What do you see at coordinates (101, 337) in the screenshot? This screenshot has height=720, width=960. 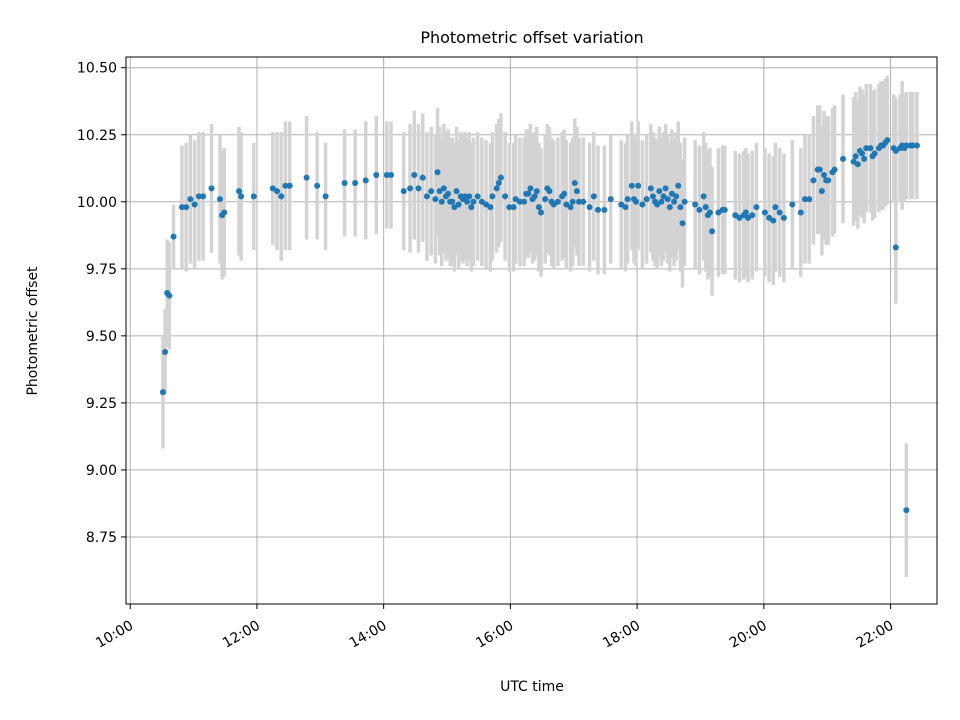 I see `y-tick-label: 9.50` at bounding box center [101, 337].